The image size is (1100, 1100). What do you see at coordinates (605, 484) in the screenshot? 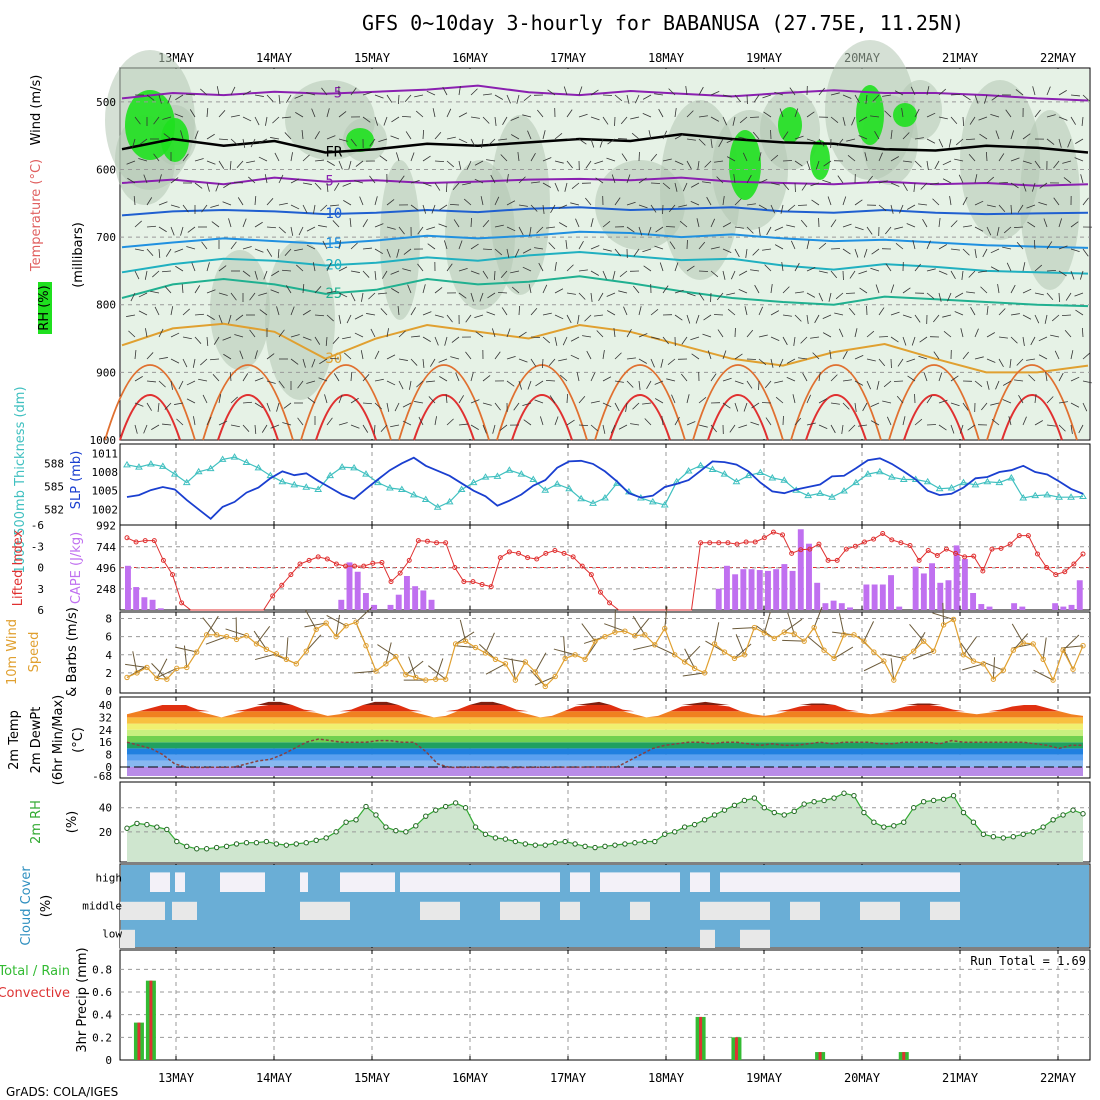
I see `panel-frame` at bounding box center [605, 484].